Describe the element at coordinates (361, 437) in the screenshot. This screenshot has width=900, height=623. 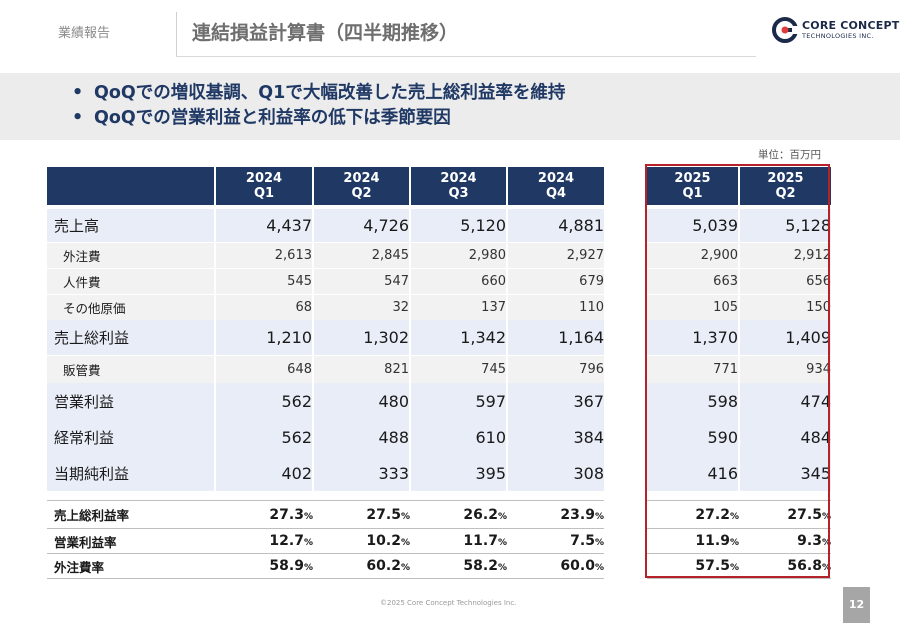
I see `table-cell: 488` at that location.